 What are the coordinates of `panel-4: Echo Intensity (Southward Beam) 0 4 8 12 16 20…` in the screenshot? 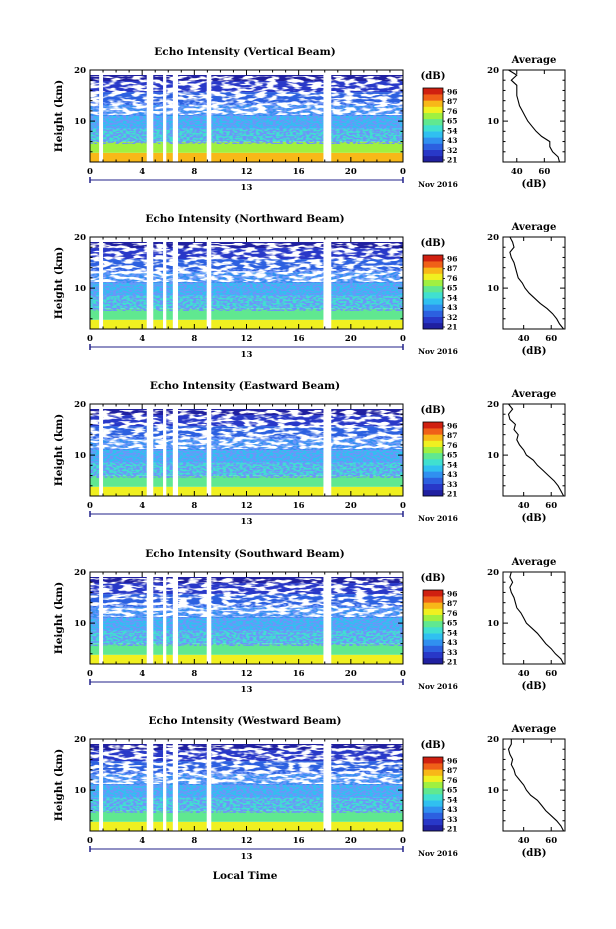 It's located at (309, 621).